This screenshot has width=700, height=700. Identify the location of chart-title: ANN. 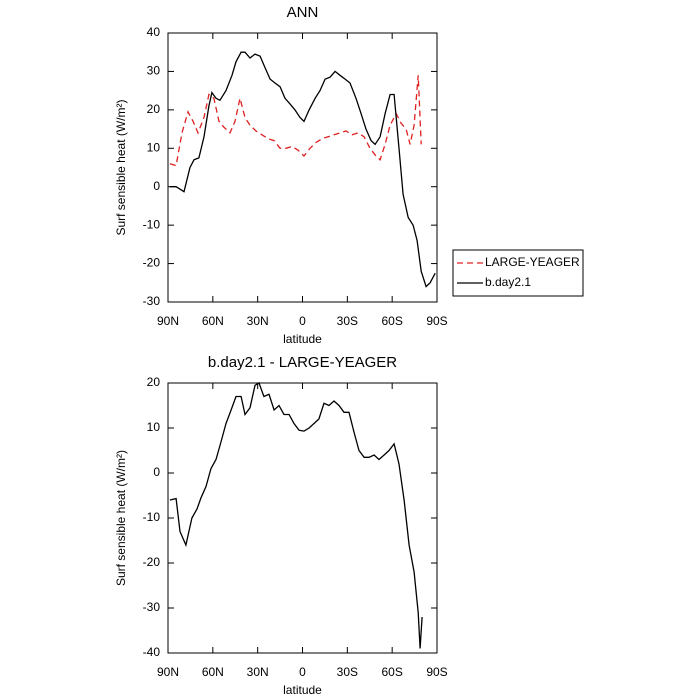
(303, 12).